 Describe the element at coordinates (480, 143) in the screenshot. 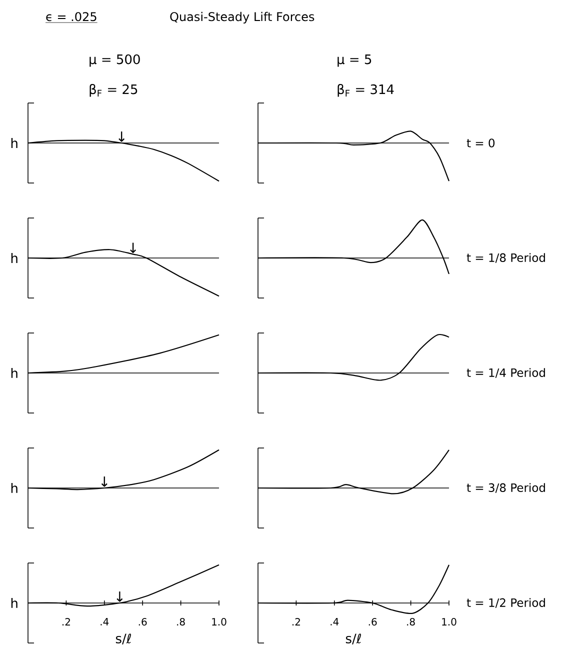

I see `text: t = 0` at that location.